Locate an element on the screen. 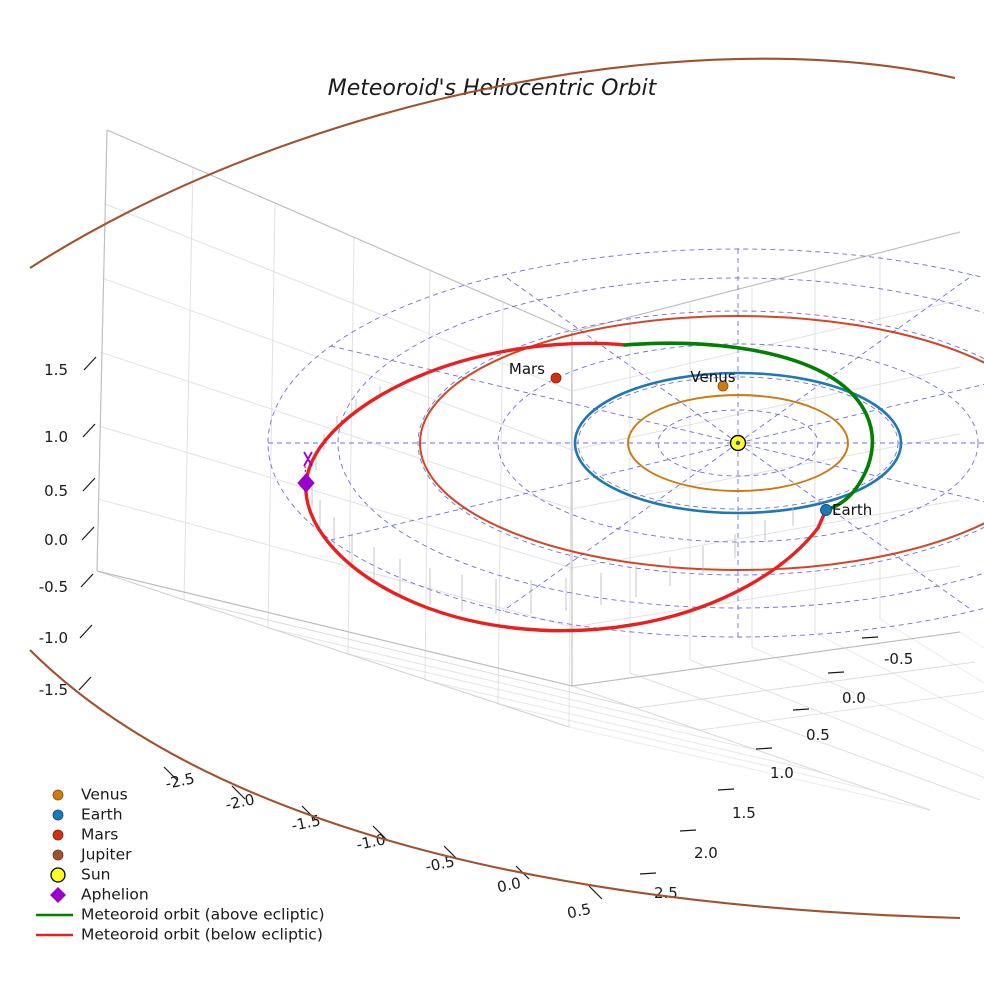 The width and height of the screenshot is (984, 984). z-axis-ticks is located at coordinates (87, 523).